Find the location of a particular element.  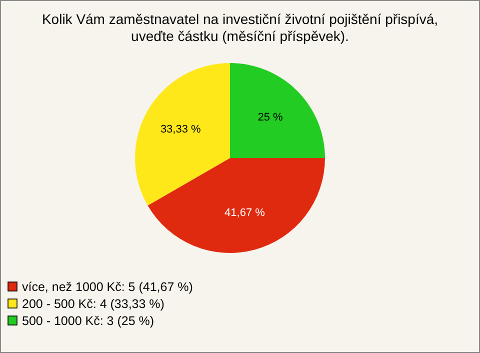

legend-label: více, než 1000 Kč: 5 (41,67 %) is located at coordinates (107, 287).